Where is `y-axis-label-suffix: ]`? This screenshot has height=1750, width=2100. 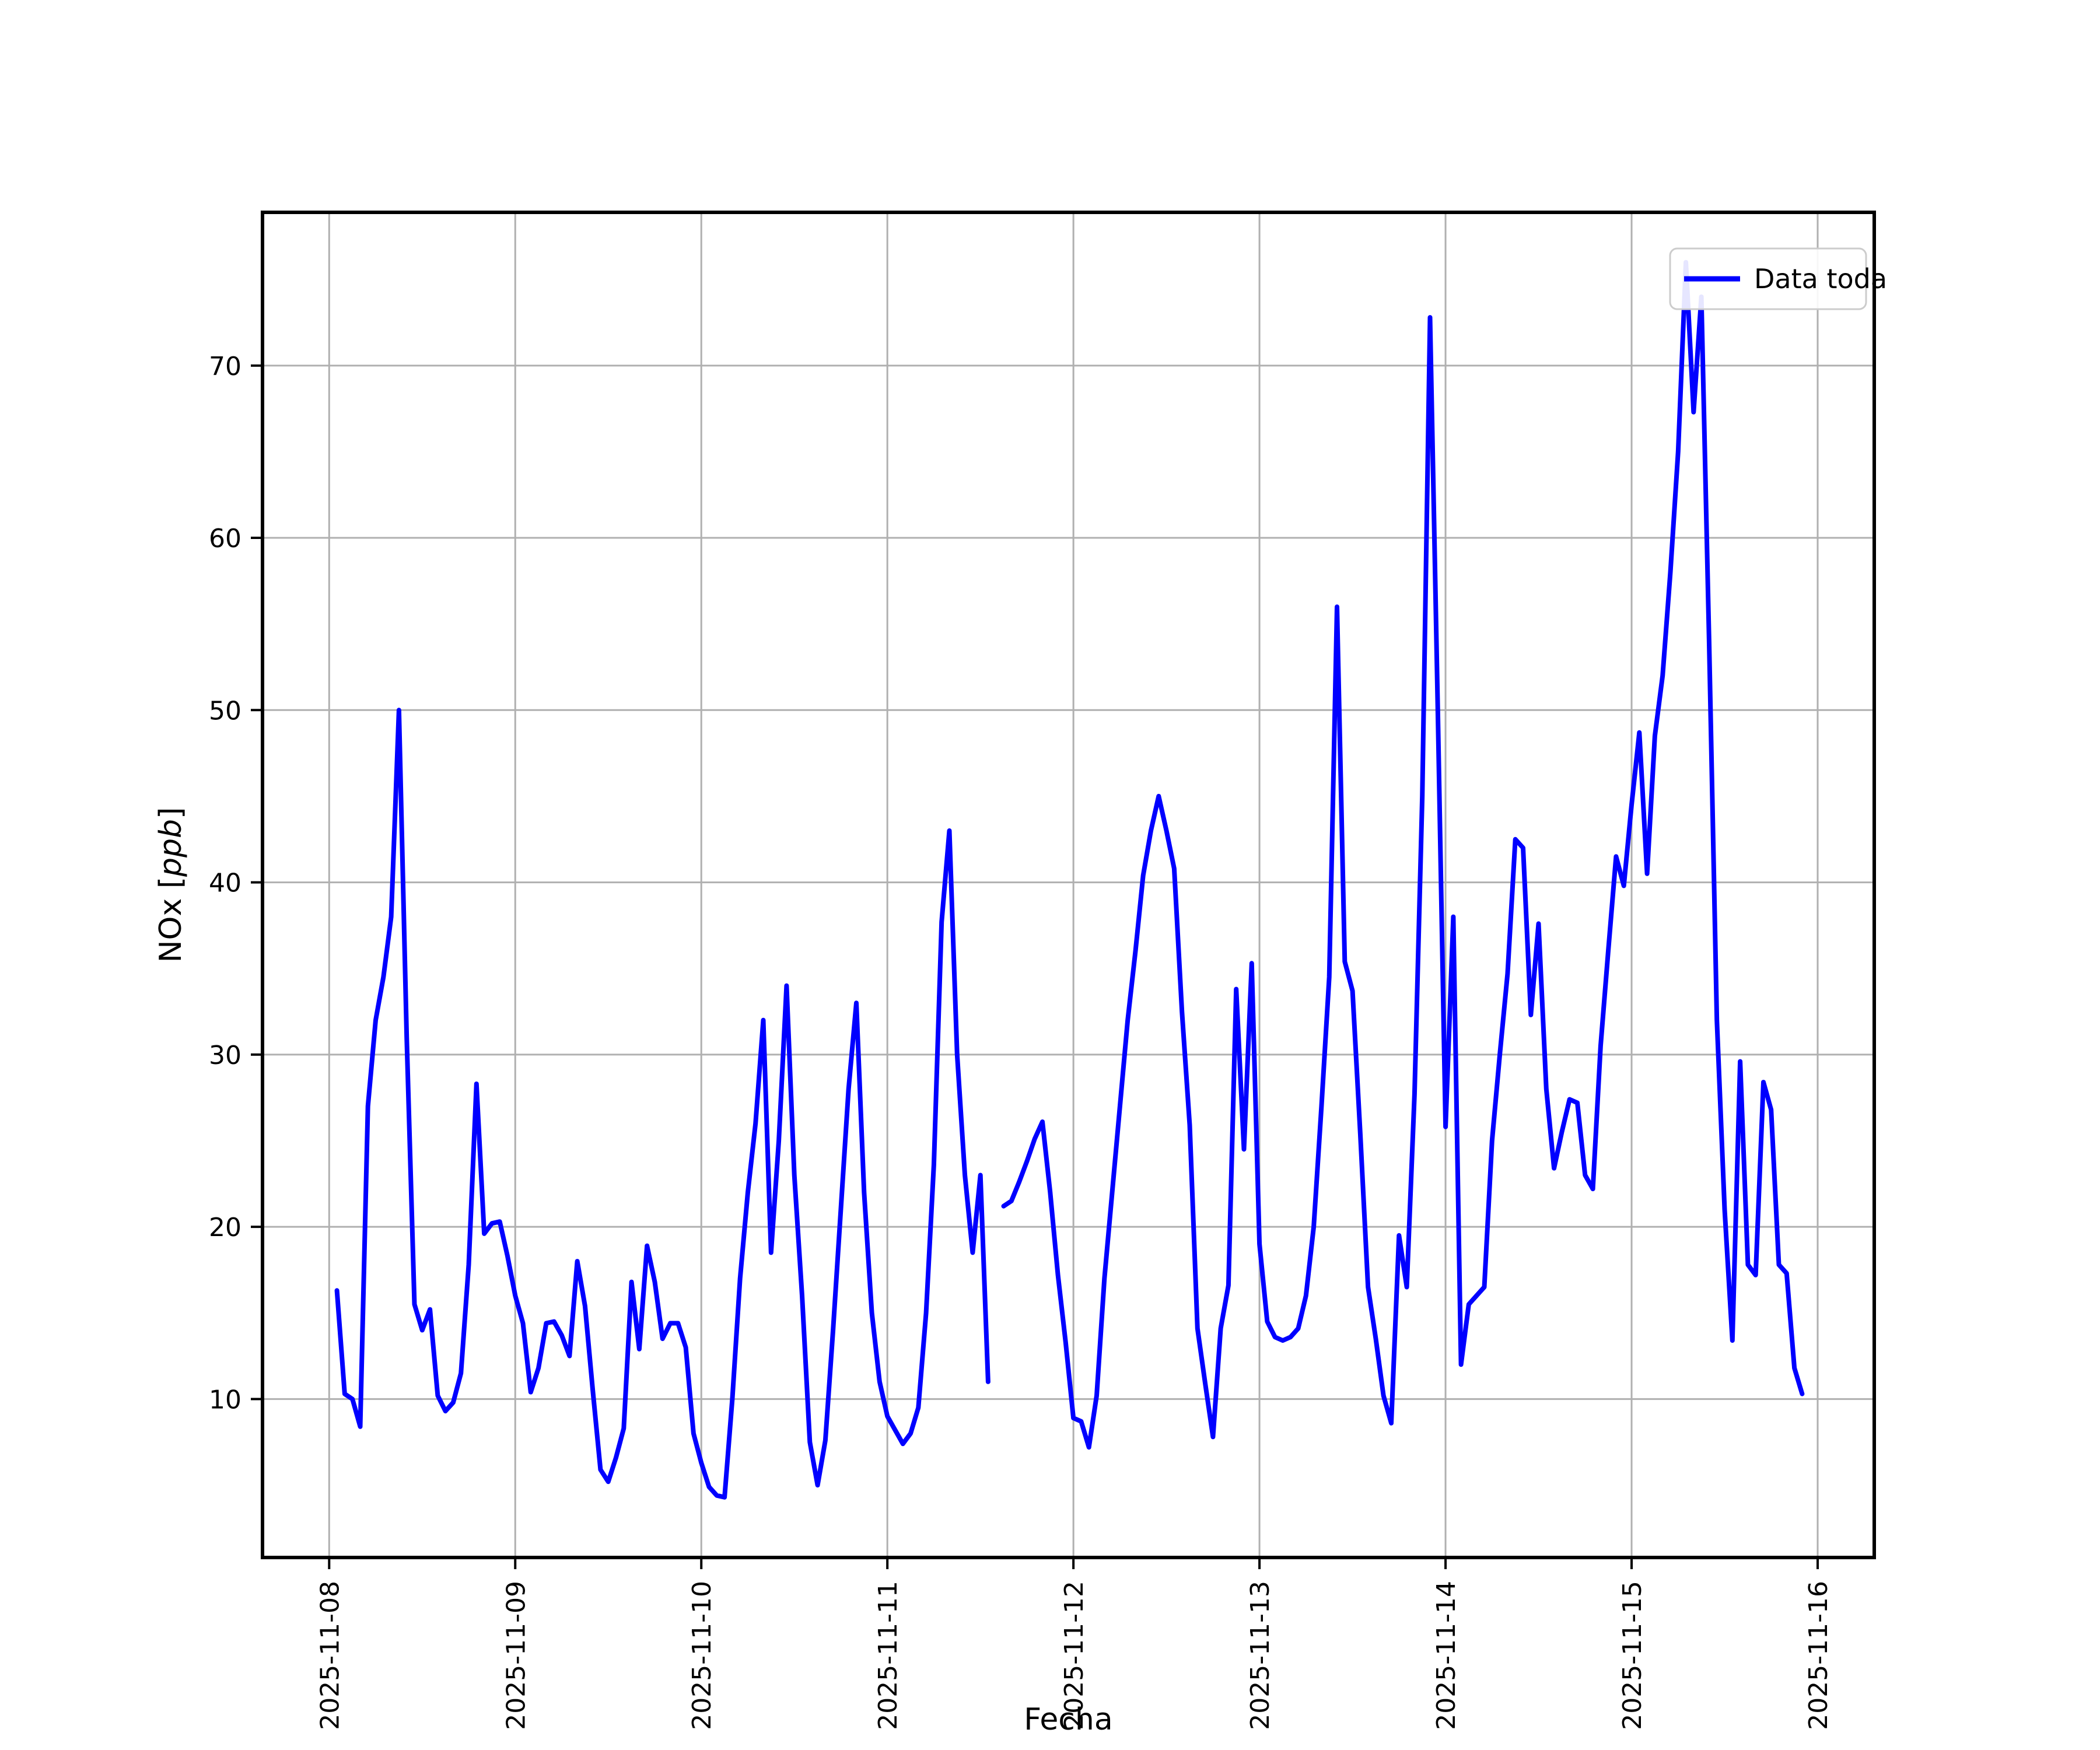 y-axis-label-suffix: ] is located at coordinates (170, 813).